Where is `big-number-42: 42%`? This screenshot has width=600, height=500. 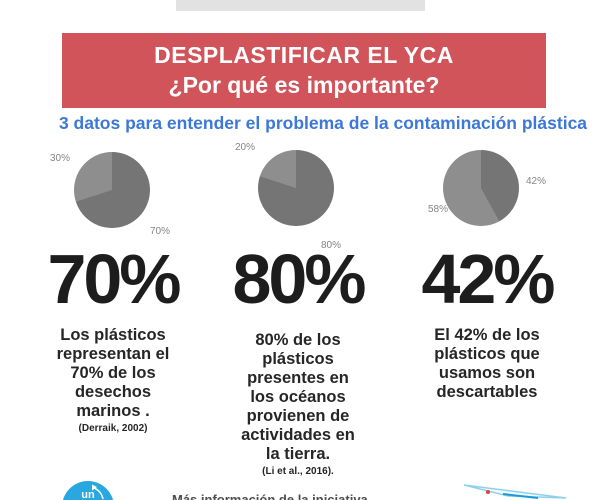
big-number-42: 42% is located at coordinates (488, 279).